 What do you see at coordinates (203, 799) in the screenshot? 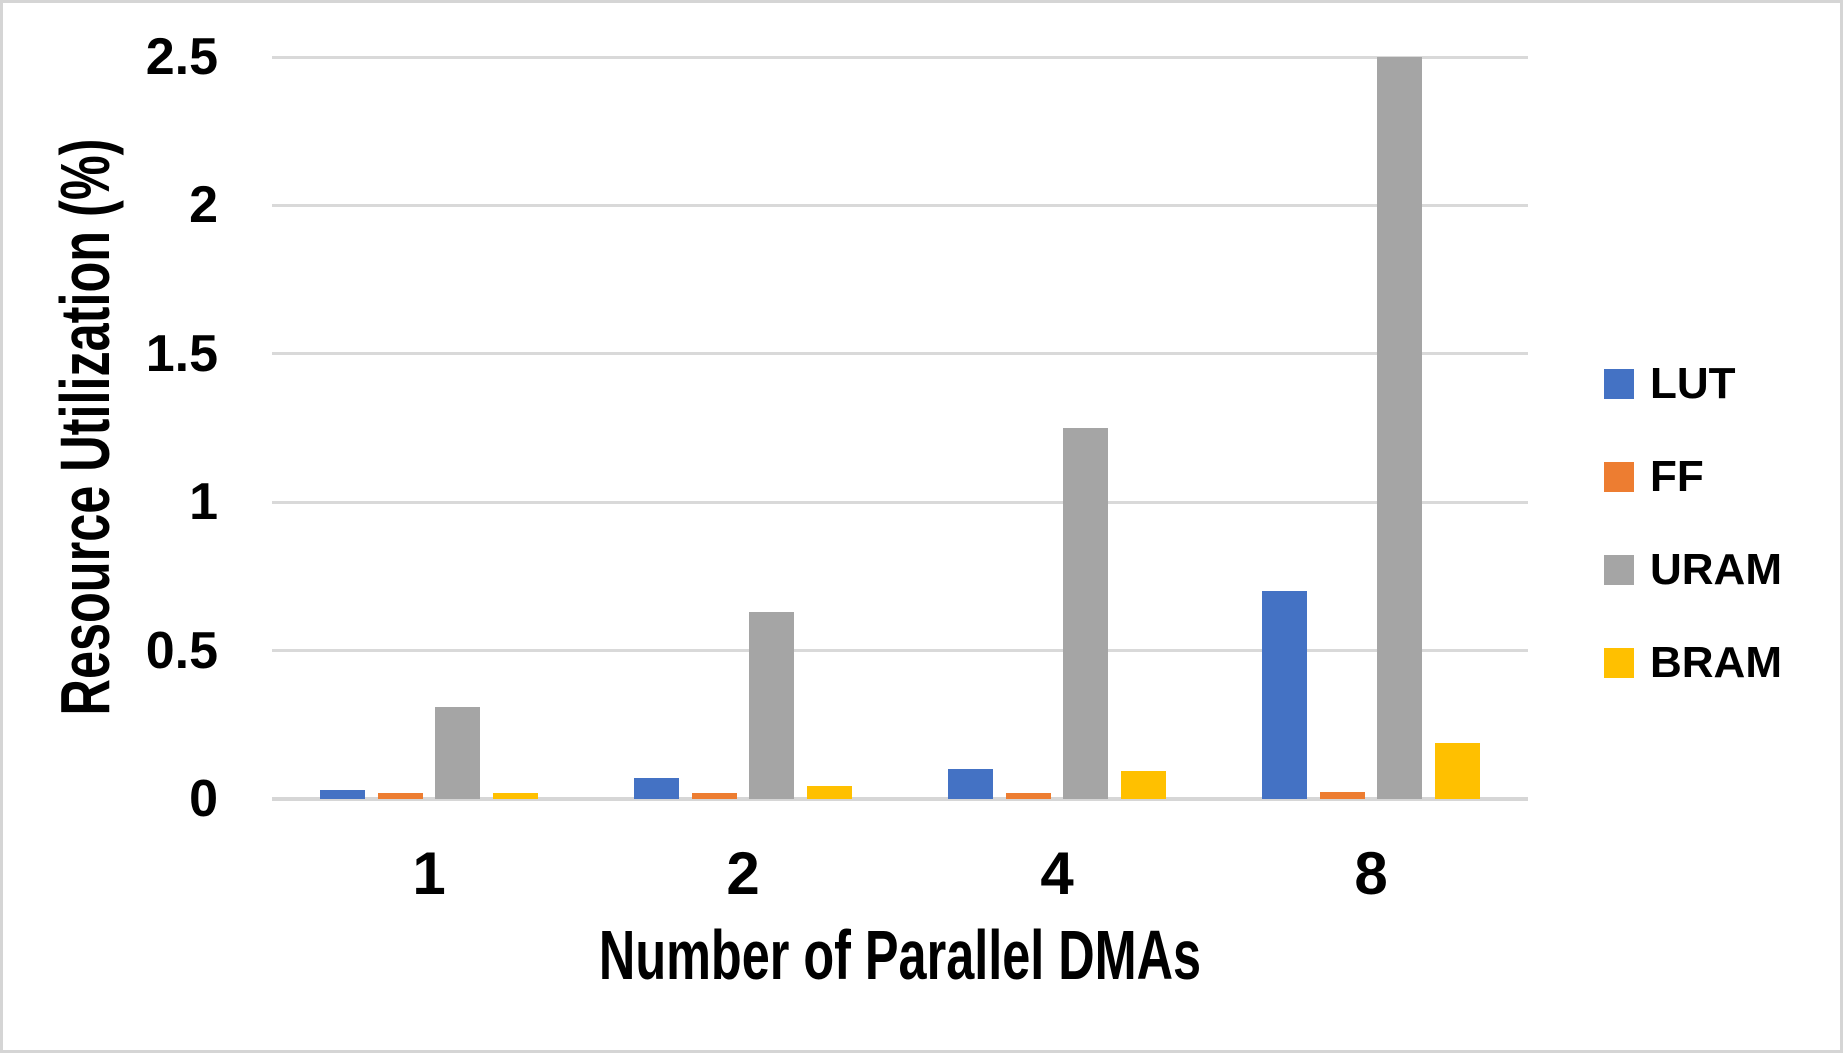
I see `y-tick-label: 0` at bounding box center [203, 799].